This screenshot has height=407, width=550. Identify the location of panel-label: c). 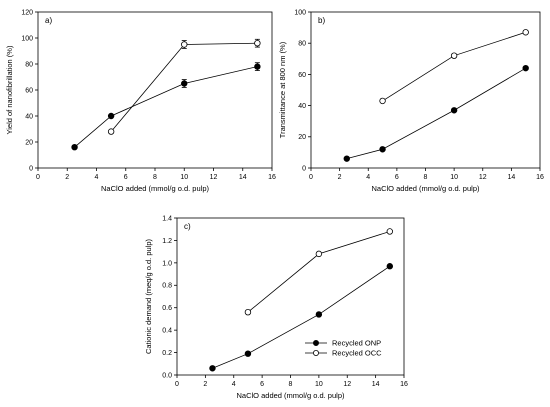
(187, 226).